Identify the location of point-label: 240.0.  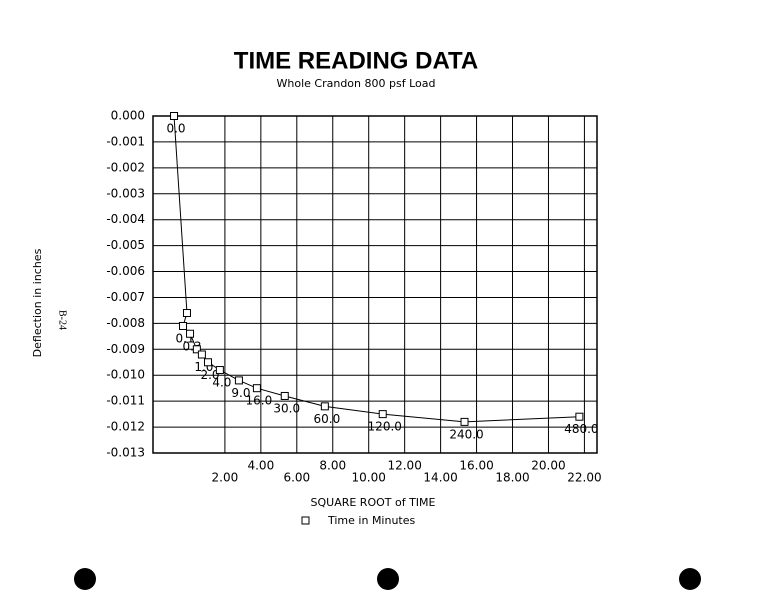
(466, 434).